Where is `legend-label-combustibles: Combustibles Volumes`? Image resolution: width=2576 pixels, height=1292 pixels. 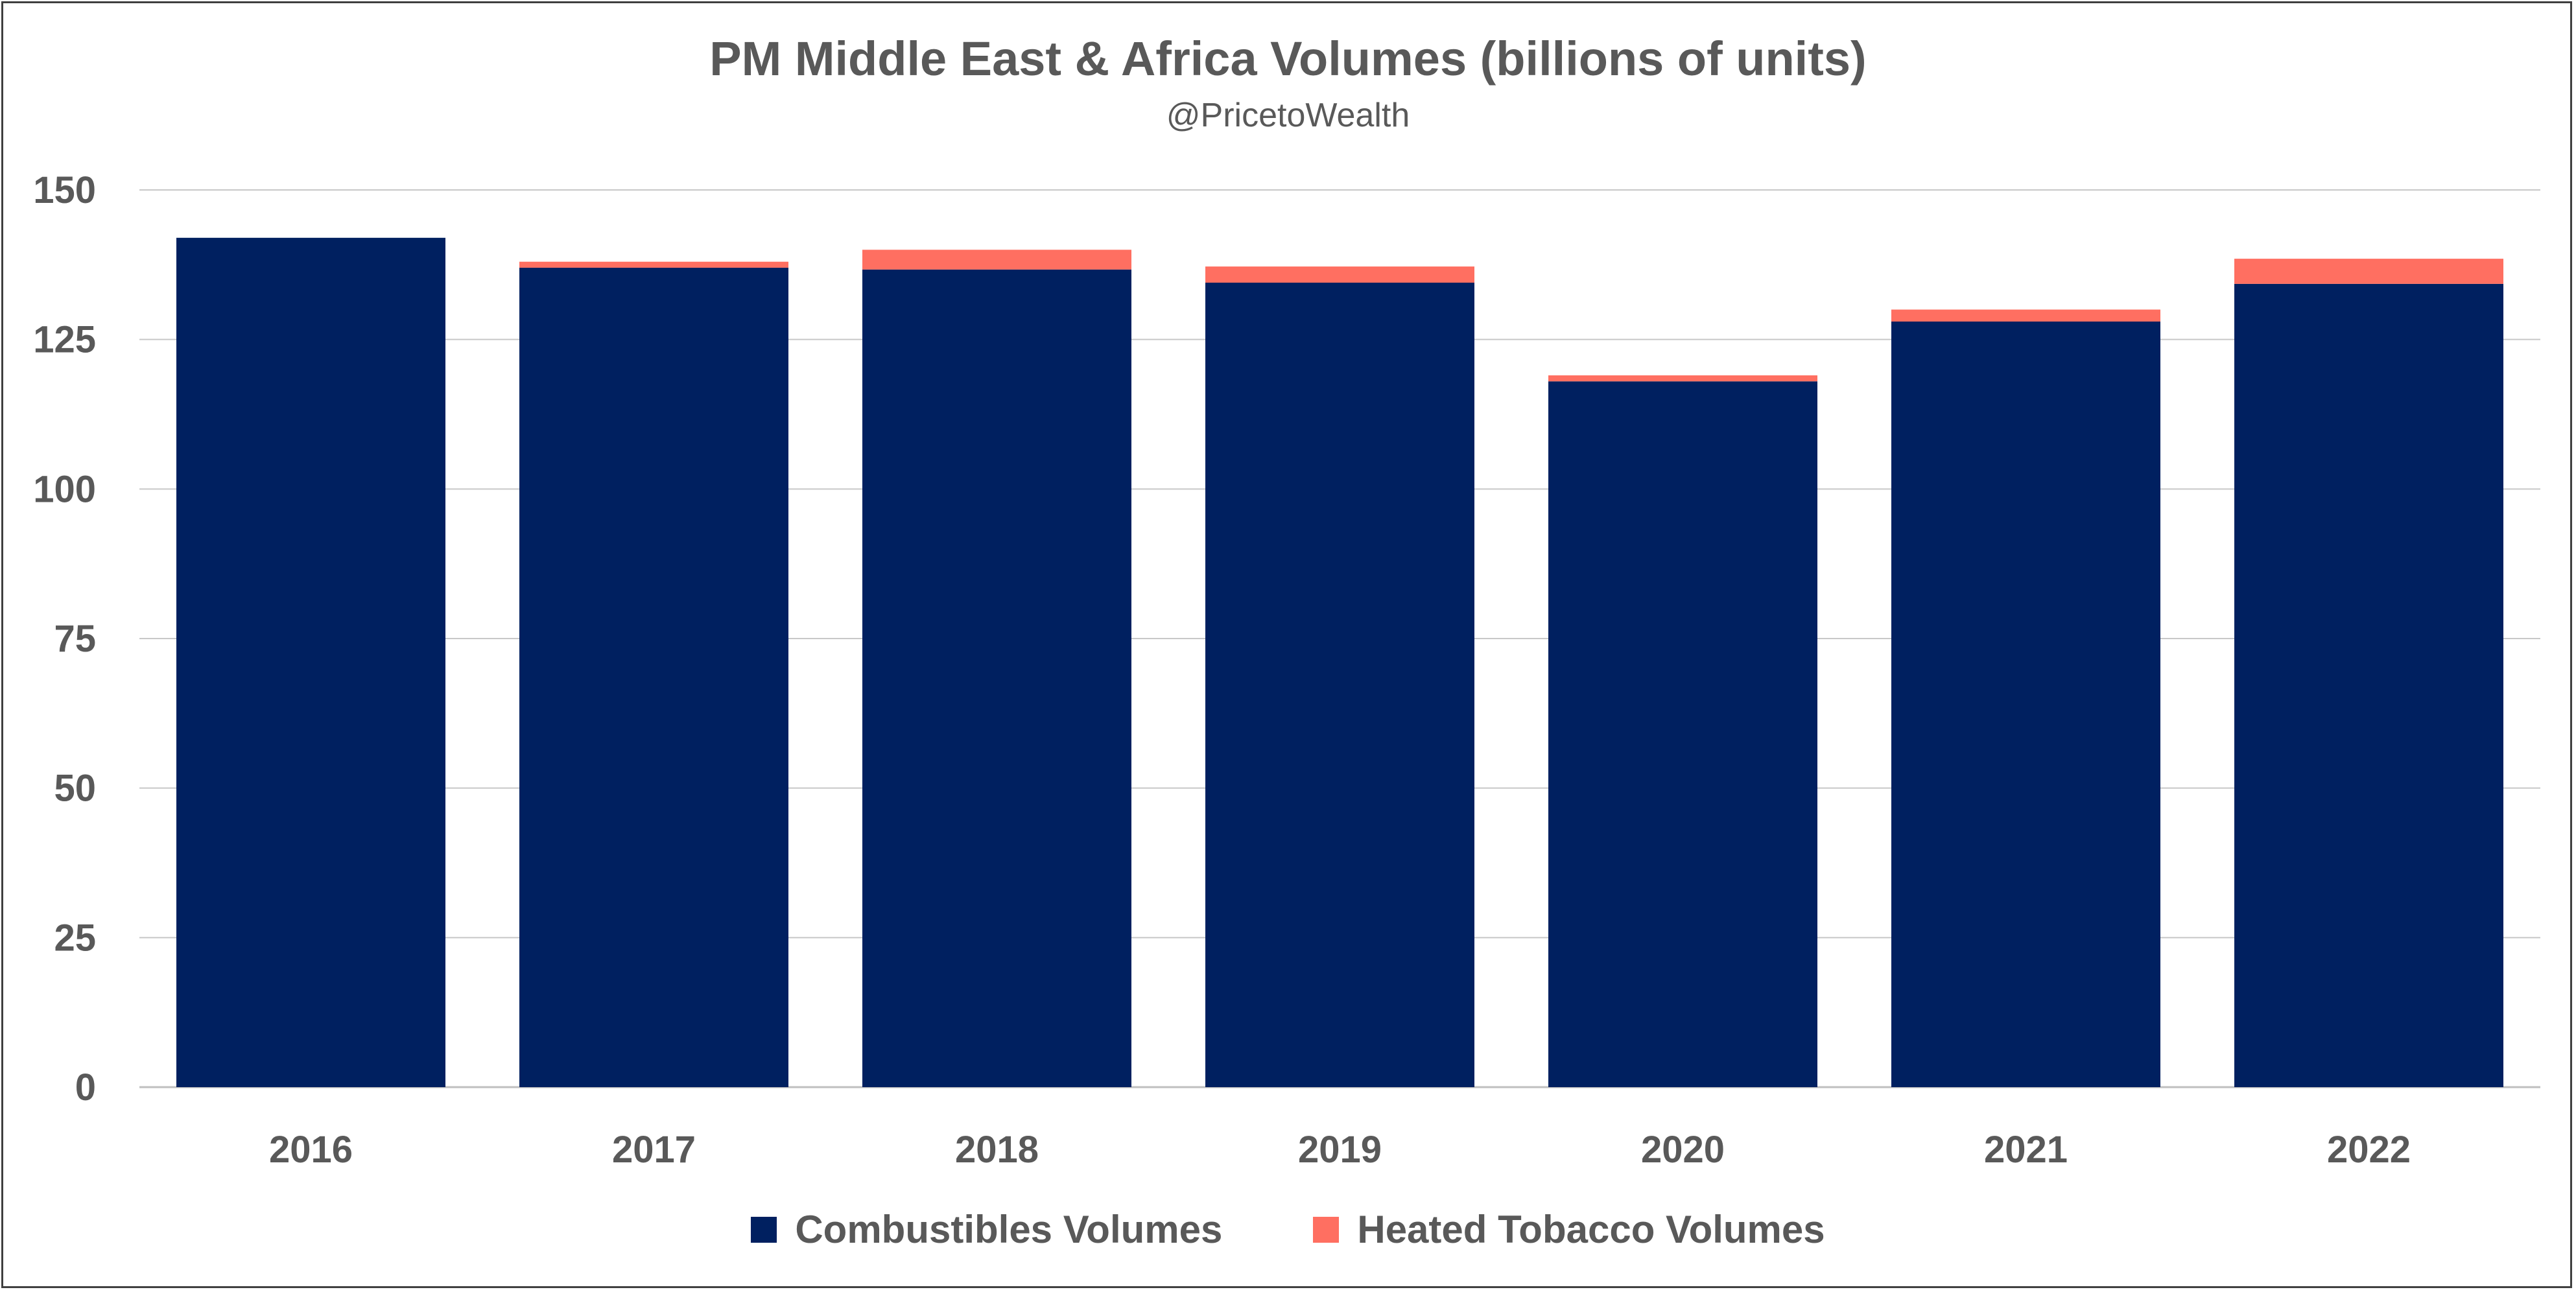 legend-label-combustibles: Combustibles Volumes is located at coordinates (1009, 1229).